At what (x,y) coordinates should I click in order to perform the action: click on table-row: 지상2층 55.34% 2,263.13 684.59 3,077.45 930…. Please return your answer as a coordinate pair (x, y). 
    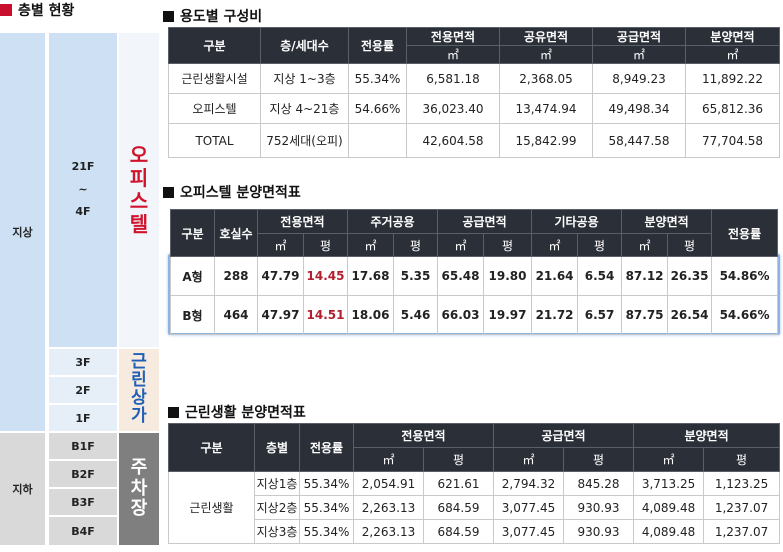
    Looking at the image, I should click on (475, 507).